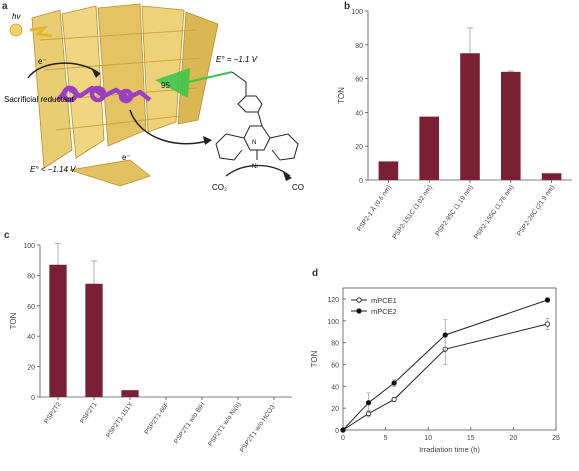 This screenshot has height=471, width=579. What do you see at coordinates (386, 438) in the screenshot?
I see `x-tick-label: 5` at bounding box center [386, 438].